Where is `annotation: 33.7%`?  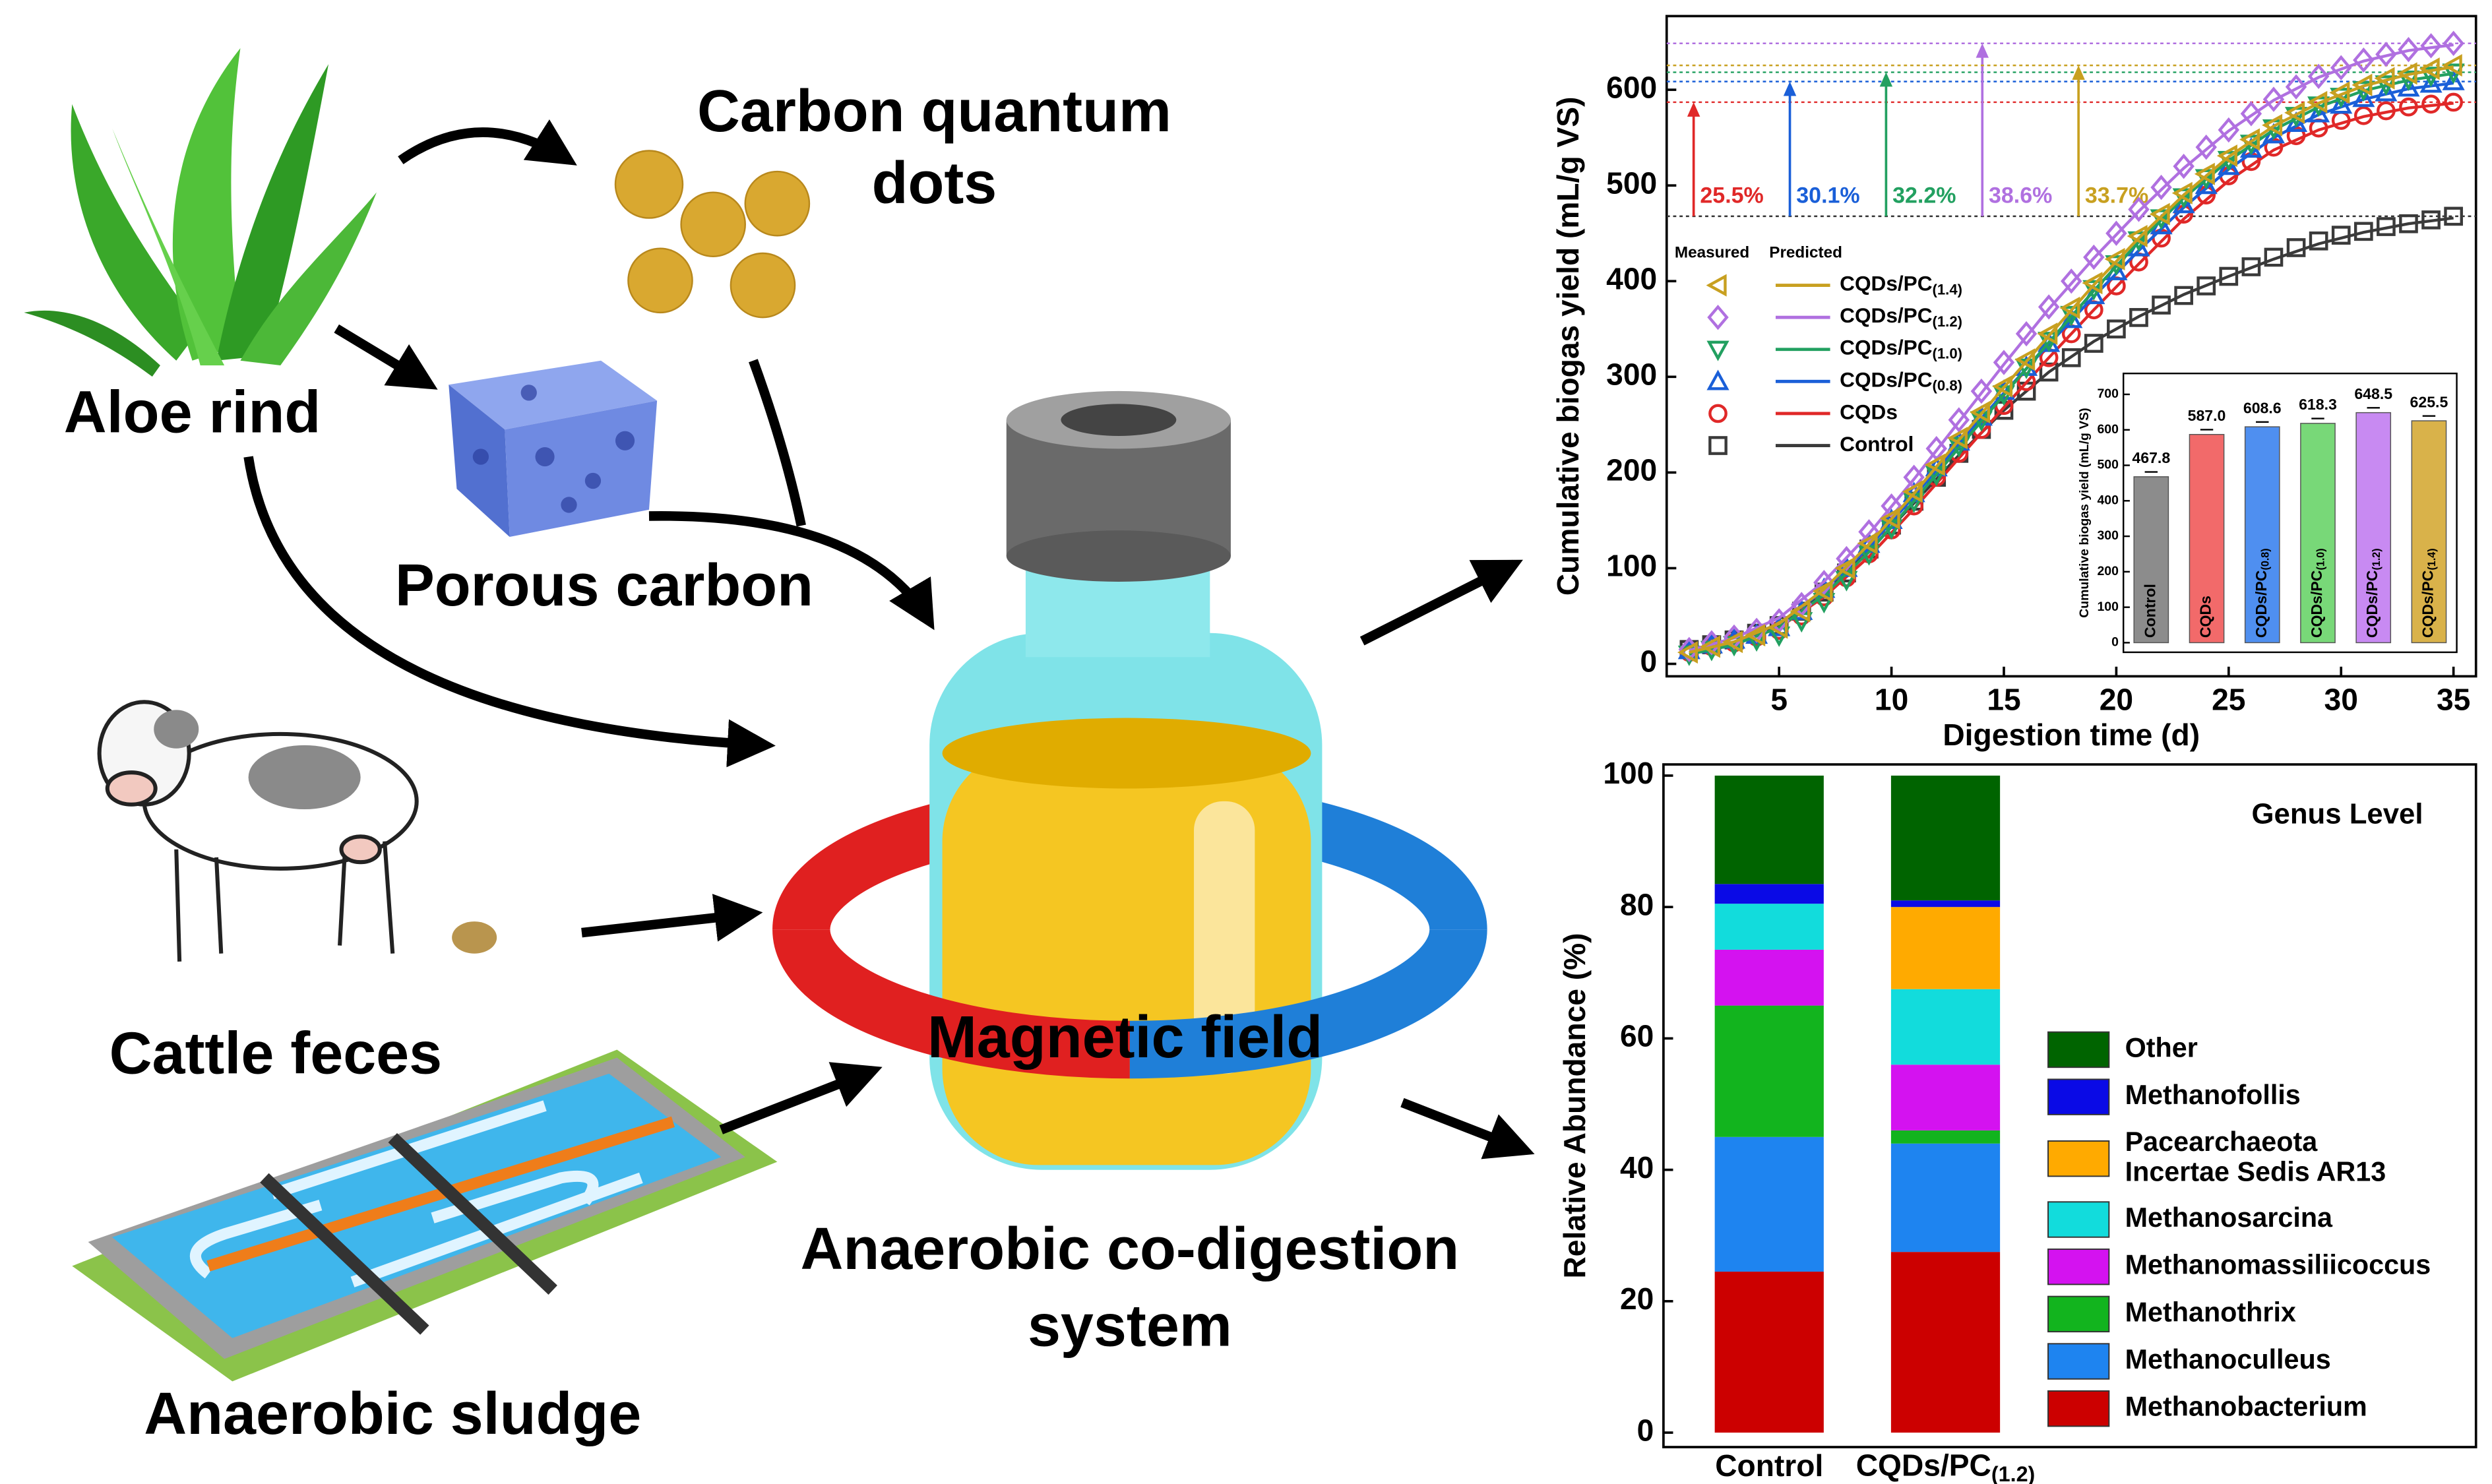 annotation: 33.7% is located at coordinates (2116, 196).